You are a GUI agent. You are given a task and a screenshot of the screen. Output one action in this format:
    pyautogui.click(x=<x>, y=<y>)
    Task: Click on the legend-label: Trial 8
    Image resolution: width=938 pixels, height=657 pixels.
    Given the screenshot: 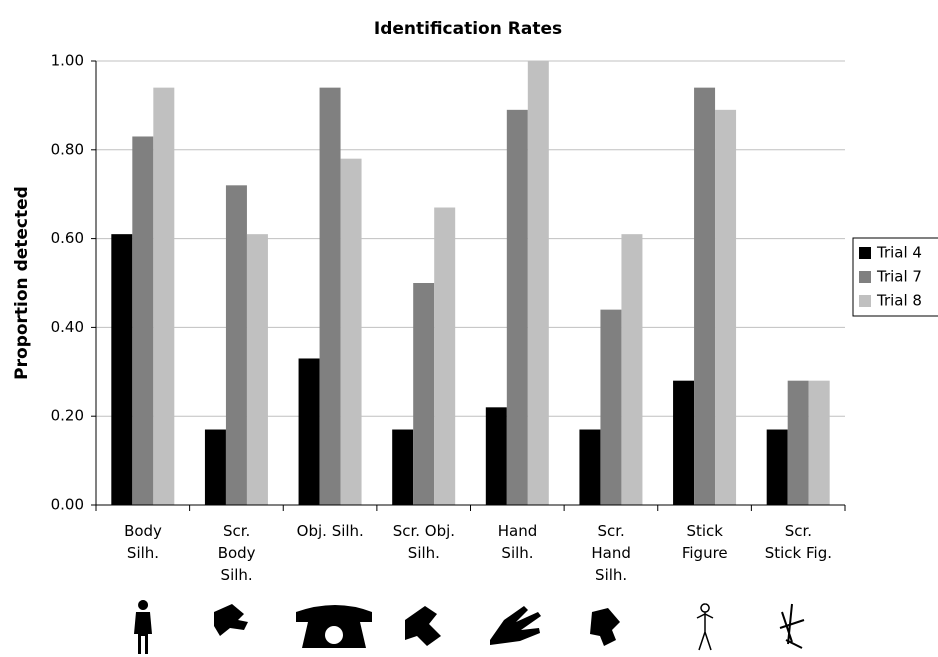 What is the action you would take?
    pyautogui.click(x=899, y=301)
    